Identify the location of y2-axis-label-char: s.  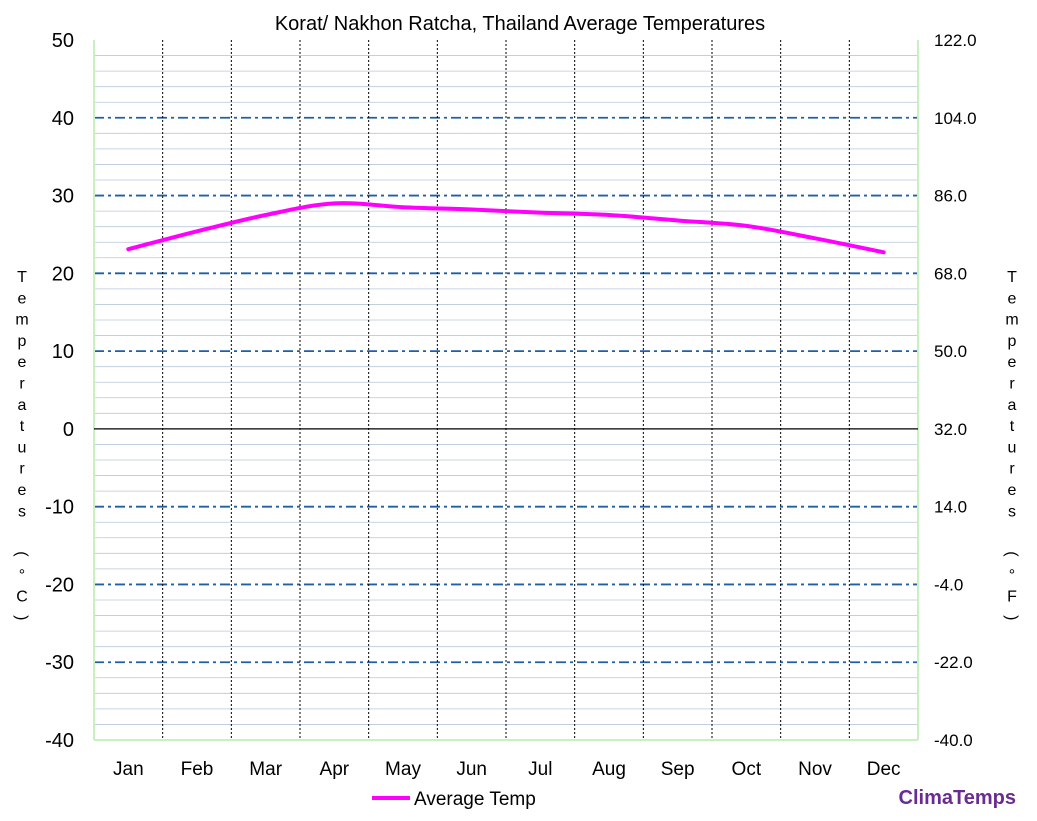
(1012, 511).